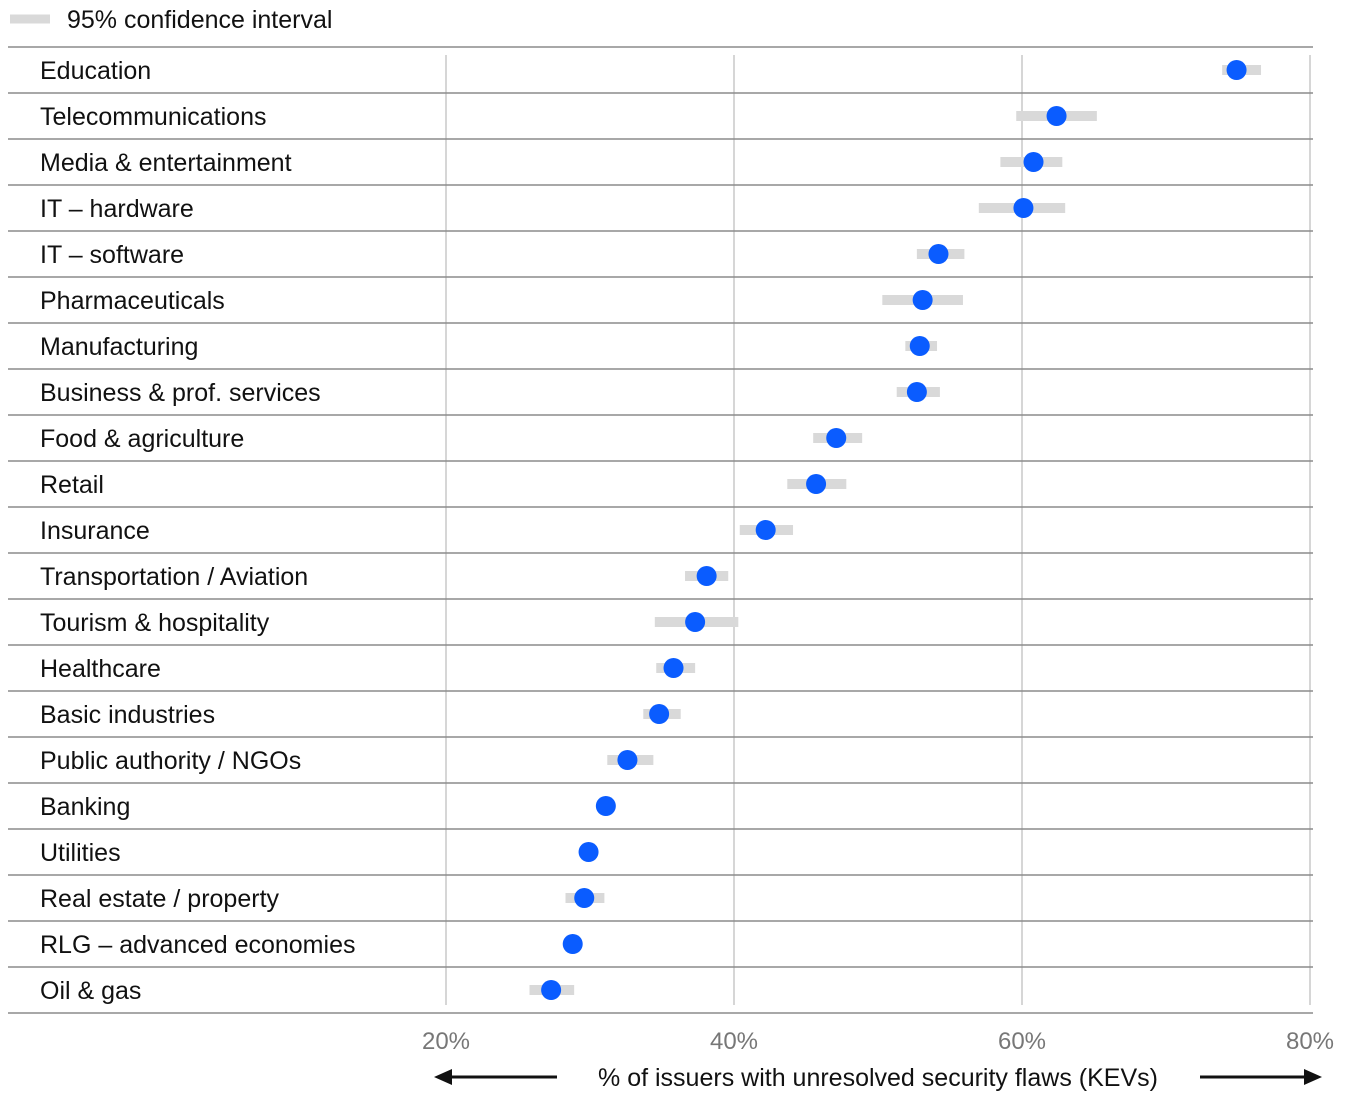 The image size is (1349, 1094). I want to click on row-label: Media & entertainment, so click(166, 163).